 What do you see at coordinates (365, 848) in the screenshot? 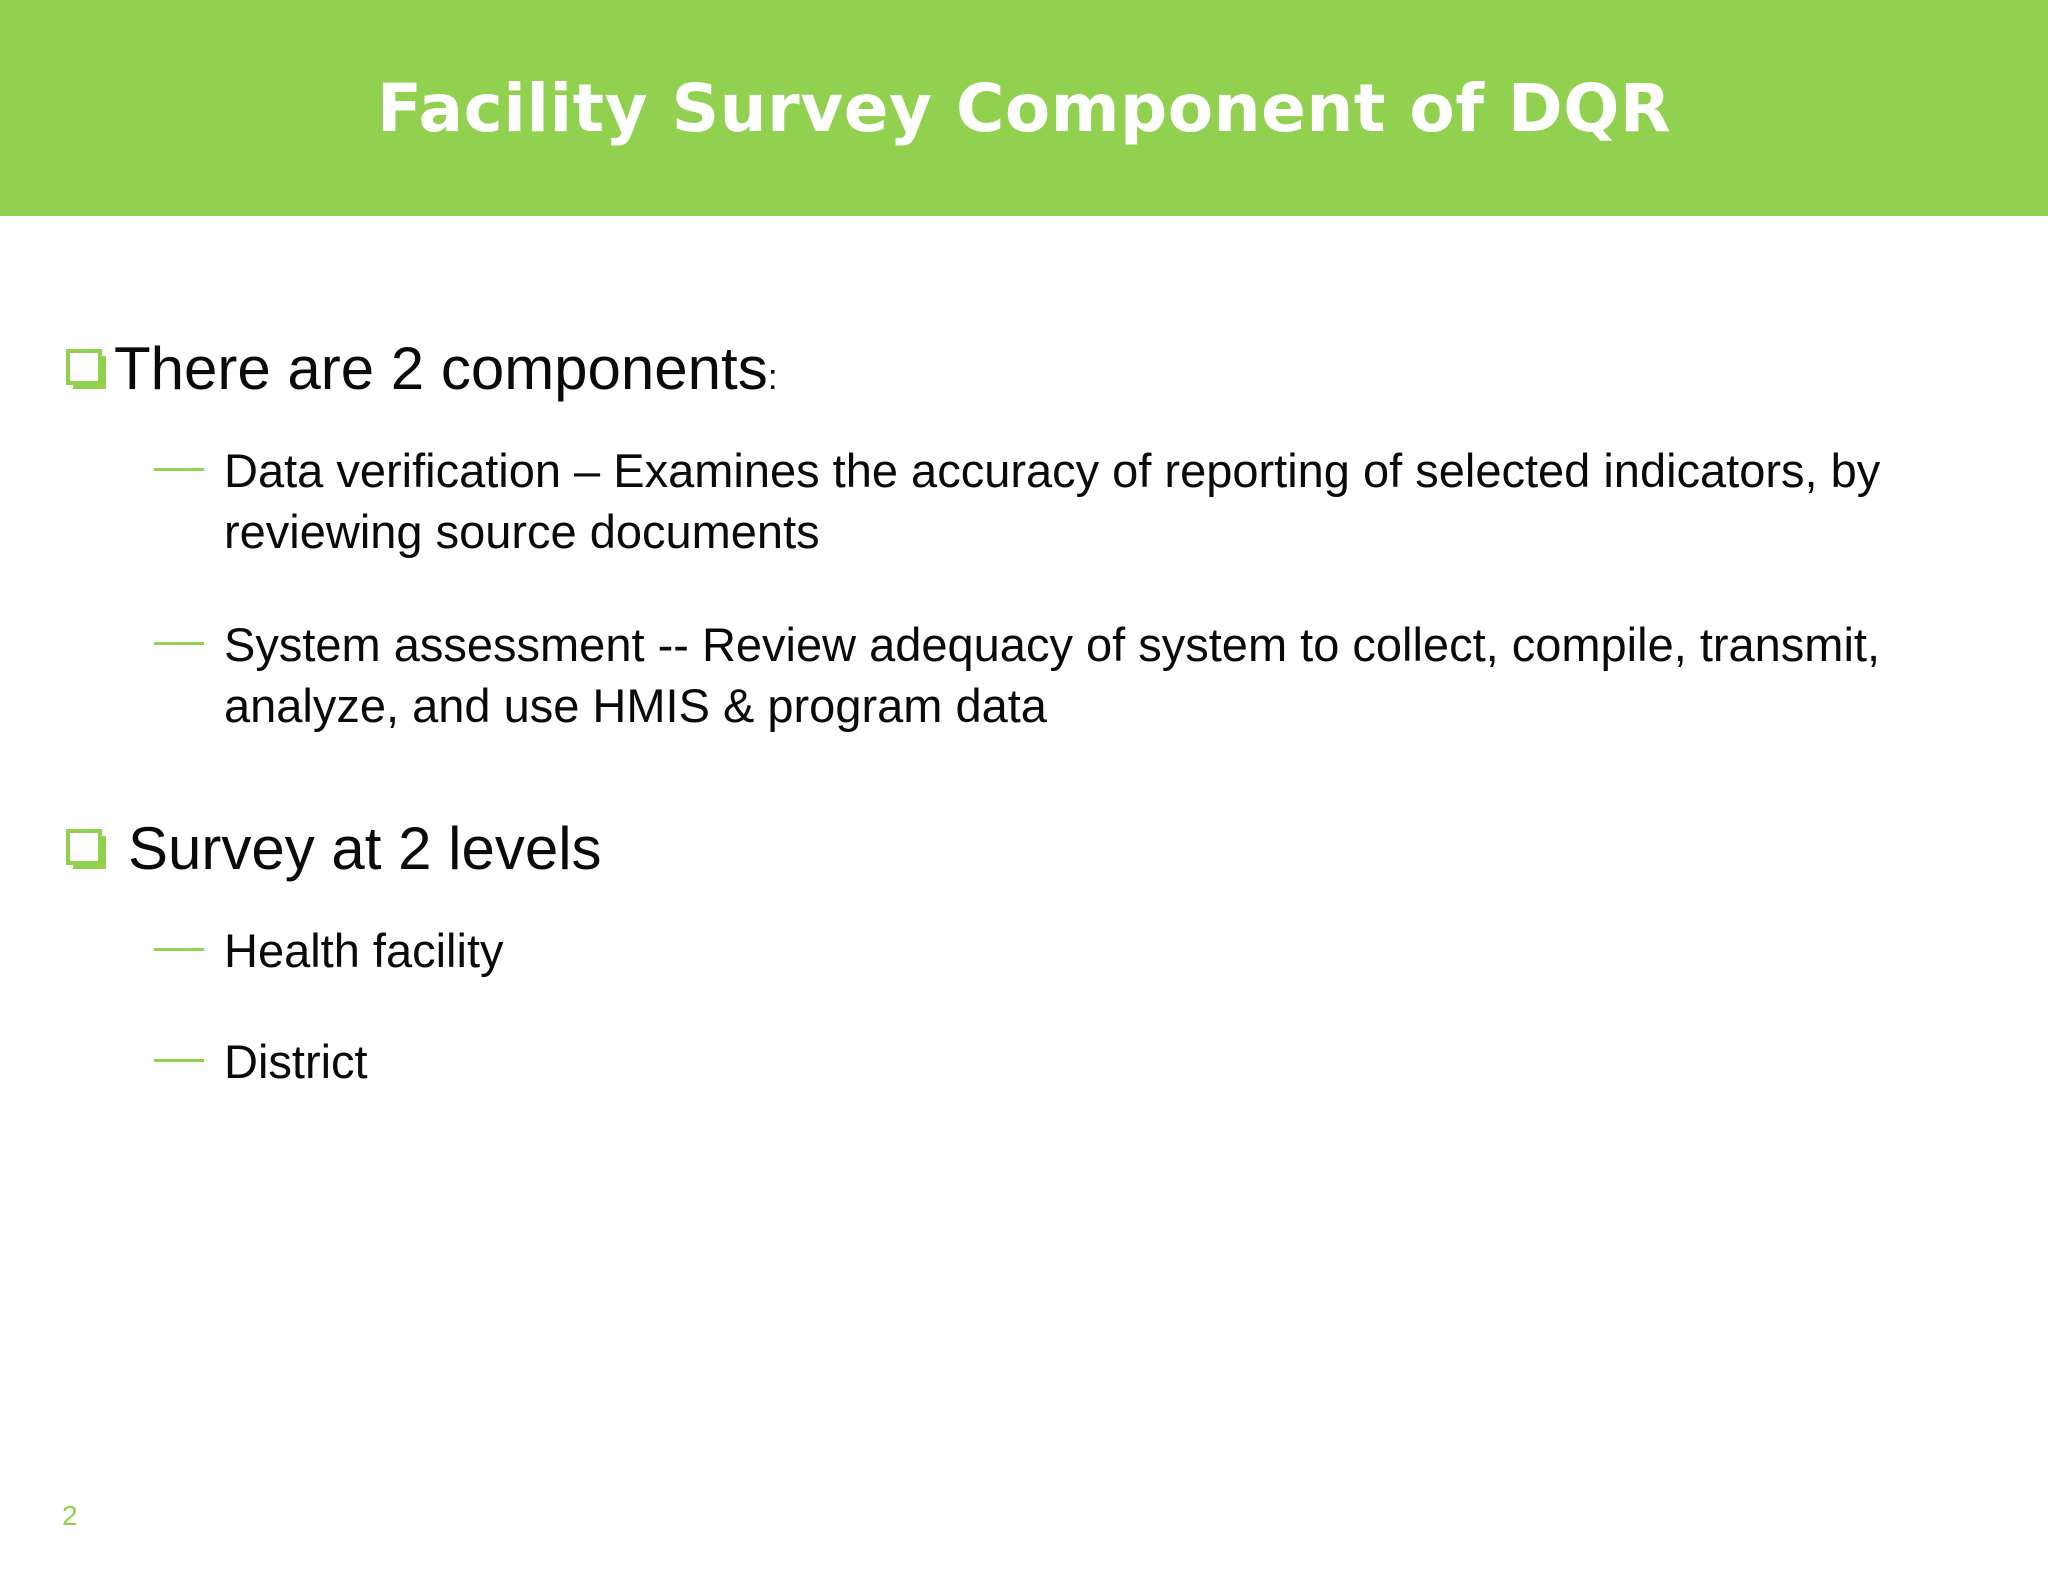
I see `section-heading: Survey at 2 levels` at bounding box center [365, 848].